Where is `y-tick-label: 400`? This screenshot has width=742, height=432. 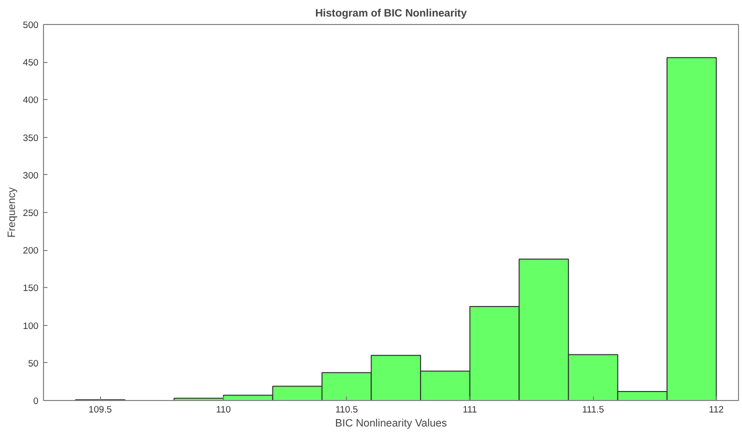 y-tick-label: 400 is located at coordinates (30, 100).